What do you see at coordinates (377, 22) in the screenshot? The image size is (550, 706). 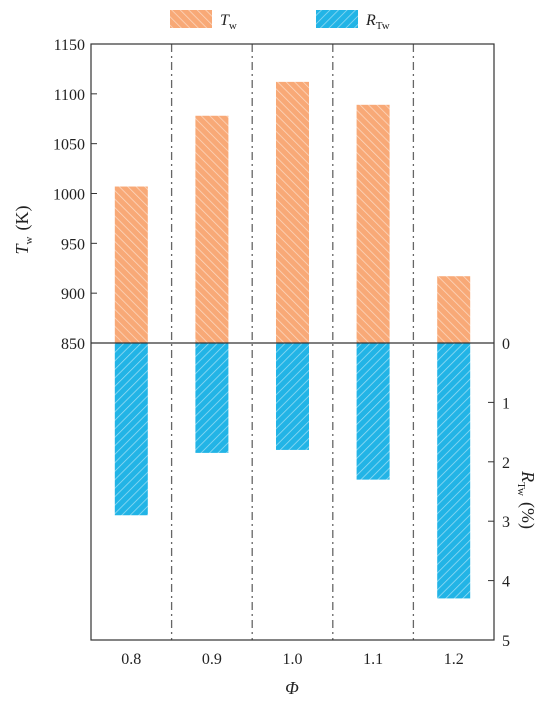 I see `legend-label-rtw: RTw` at bounding box center [377, 22].